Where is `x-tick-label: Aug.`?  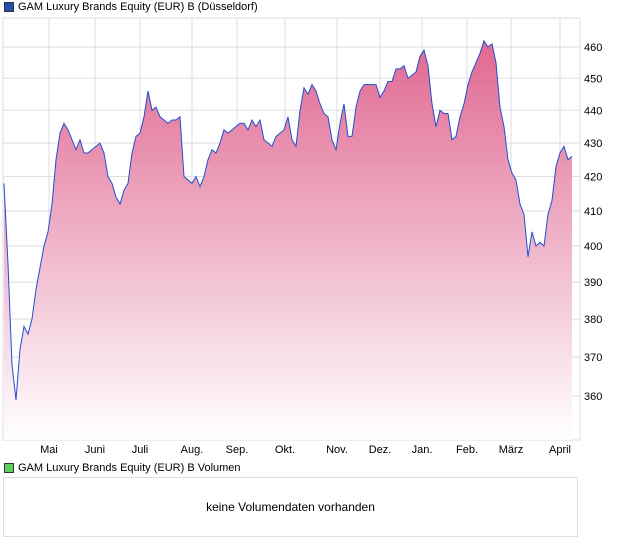 x-tick-label: Aug. is located at coordinates (192, 450).